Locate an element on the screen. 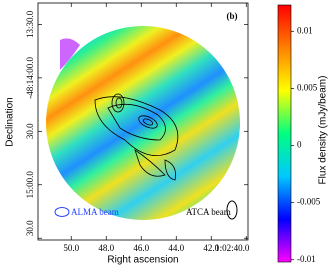 This screenshot has width=335, height=267. x-tick-label: 1:02:40.0 is located at coordinates (232, 248).